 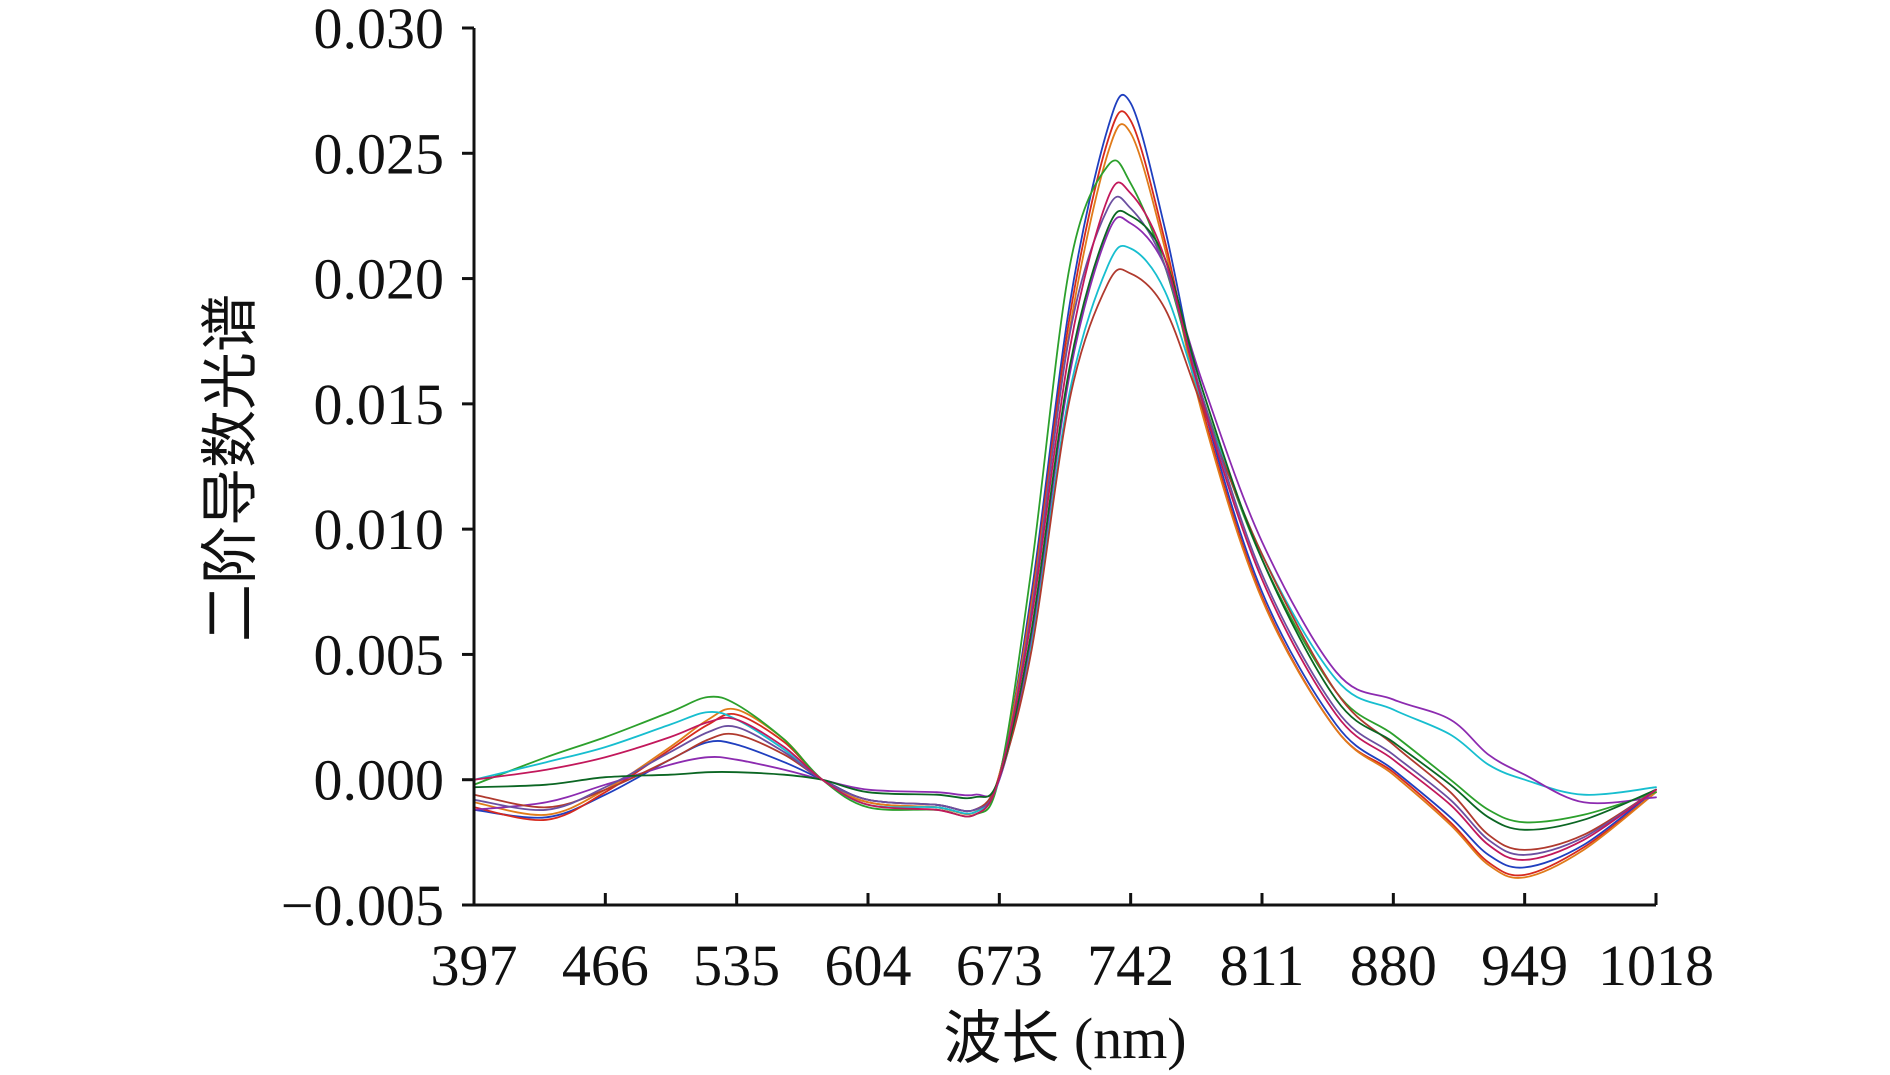 I want to click on x-tick-label: 604, so click(x=868, y=965).